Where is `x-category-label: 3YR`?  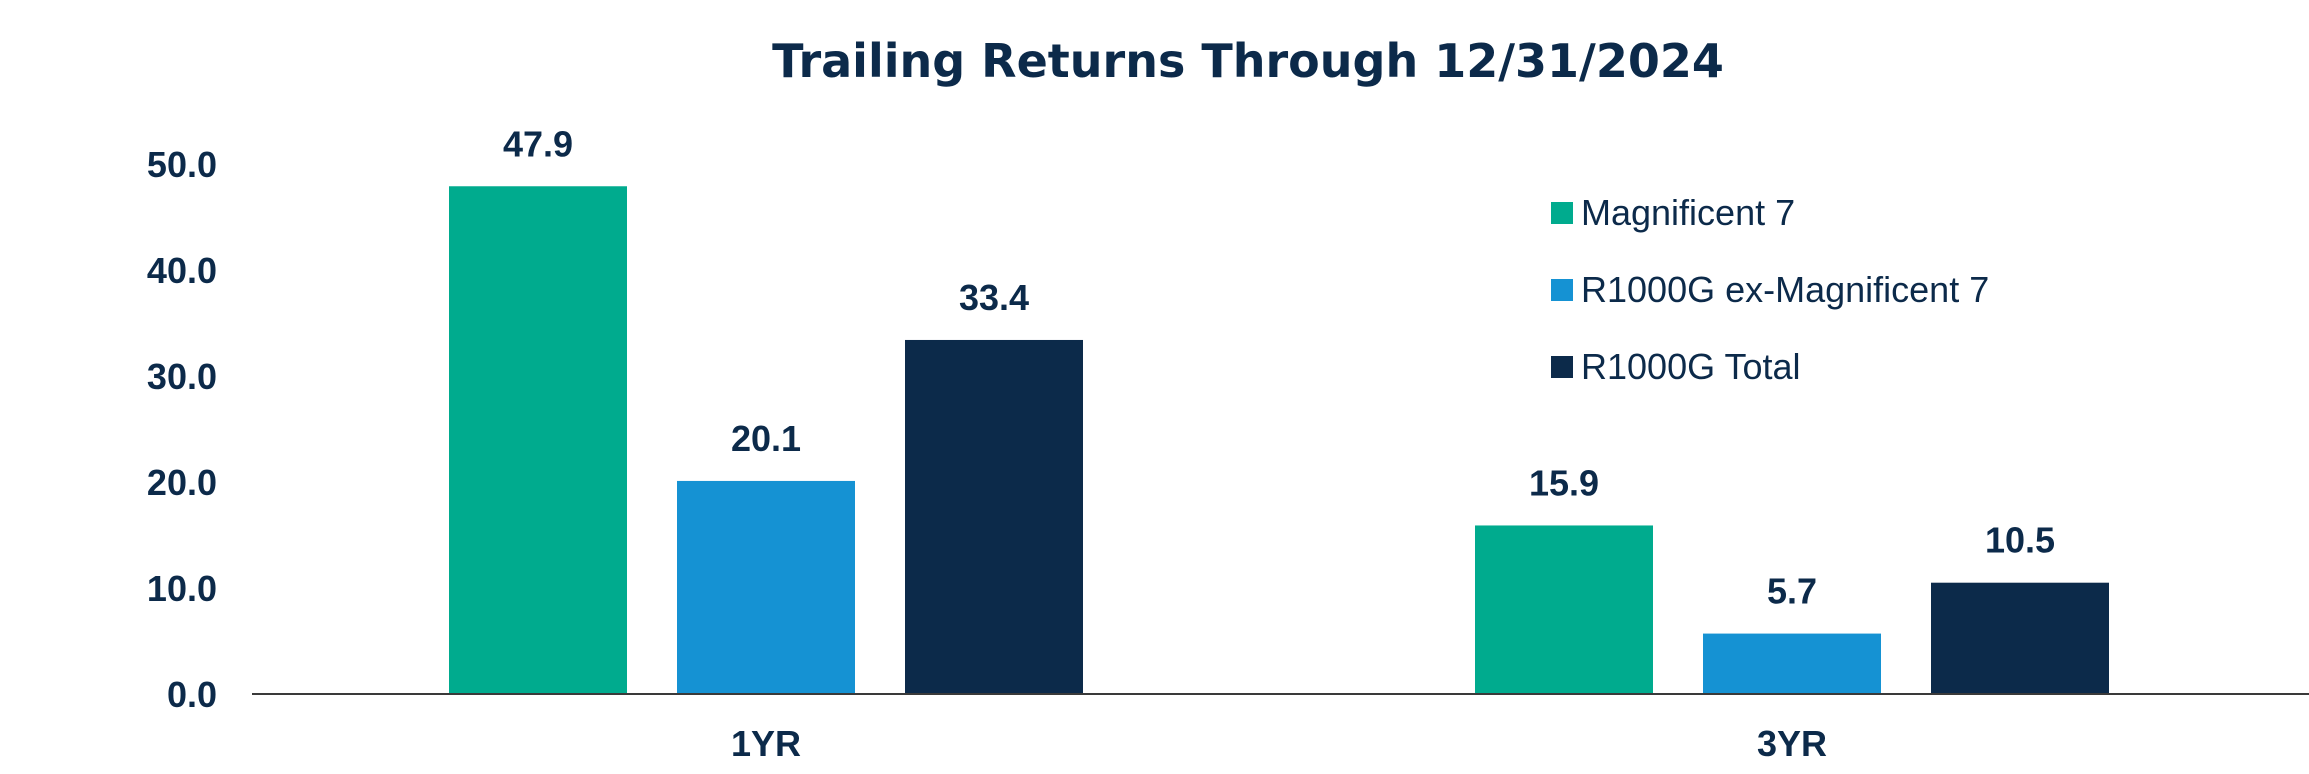 x-category-label: 3YR is located at coordinates (1792, 743).